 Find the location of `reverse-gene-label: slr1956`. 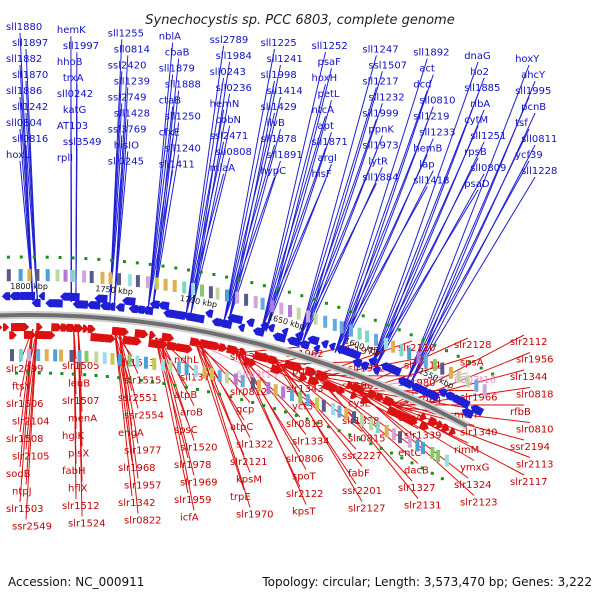

reverse-gene-label: slr1956 is located at coordinates (535, 360).